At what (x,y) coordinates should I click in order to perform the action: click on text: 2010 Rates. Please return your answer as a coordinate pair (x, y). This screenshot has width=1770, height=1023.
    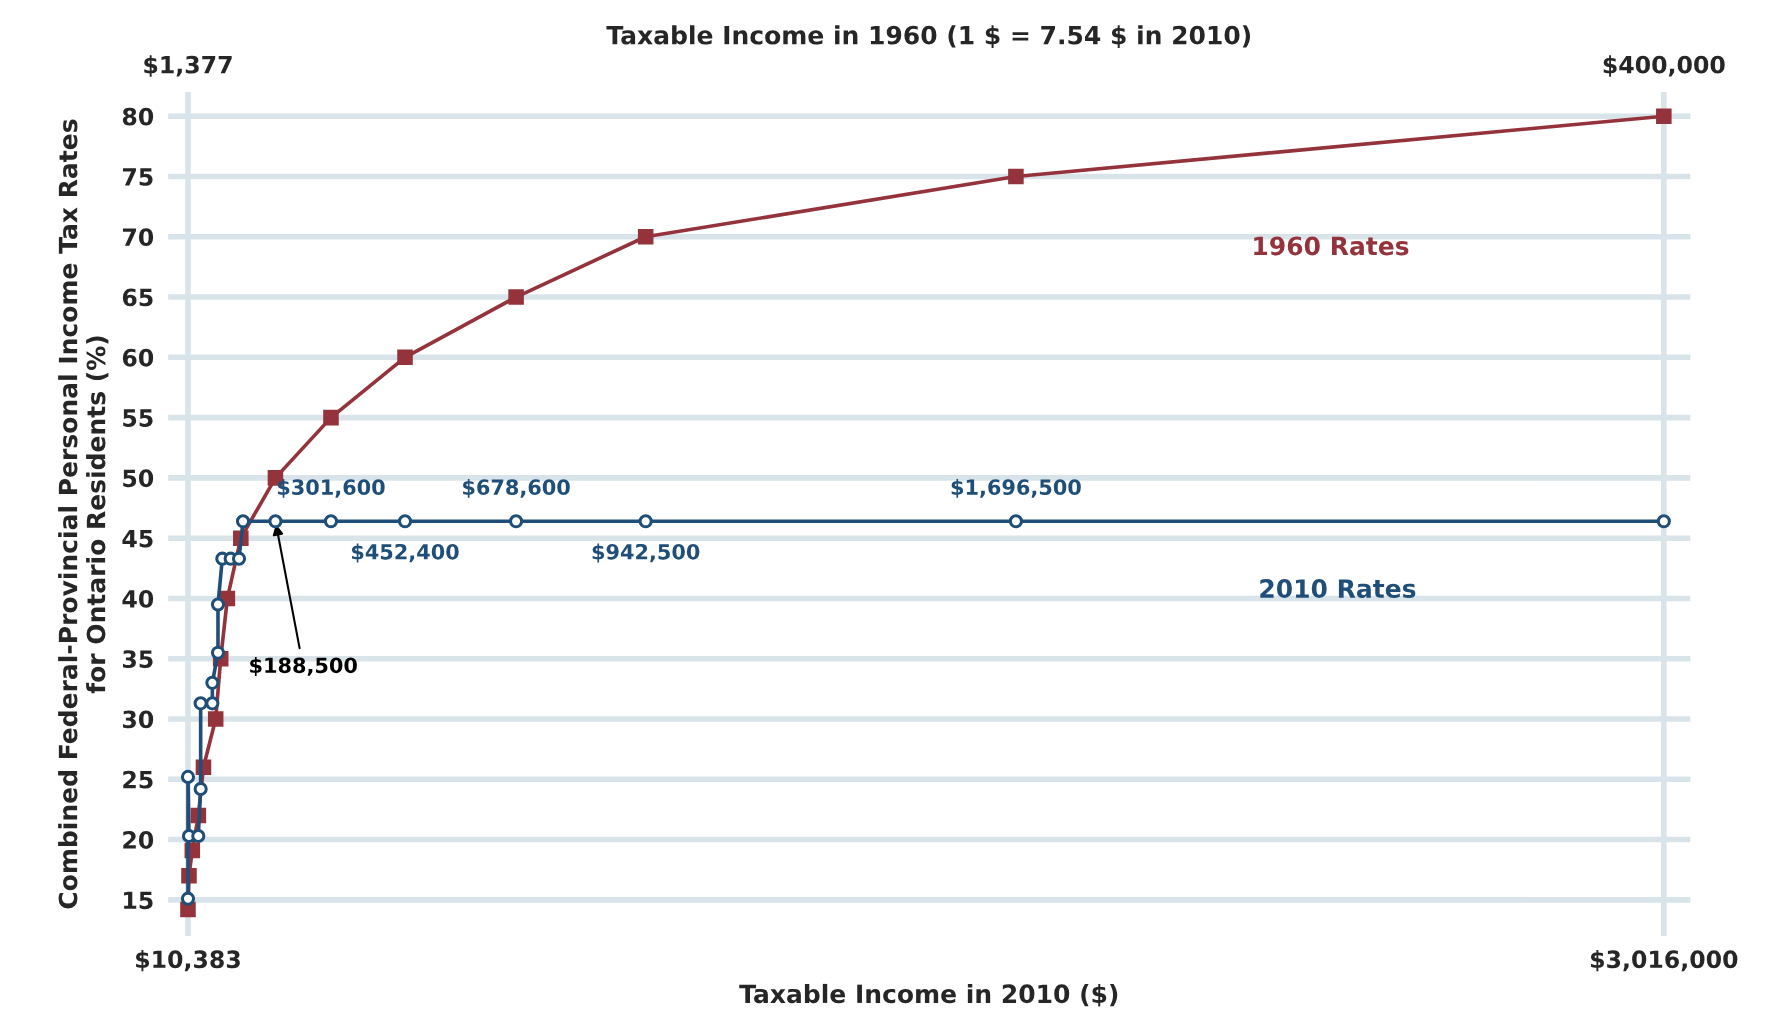
    Looking at the image, I should click on (1338, 588).